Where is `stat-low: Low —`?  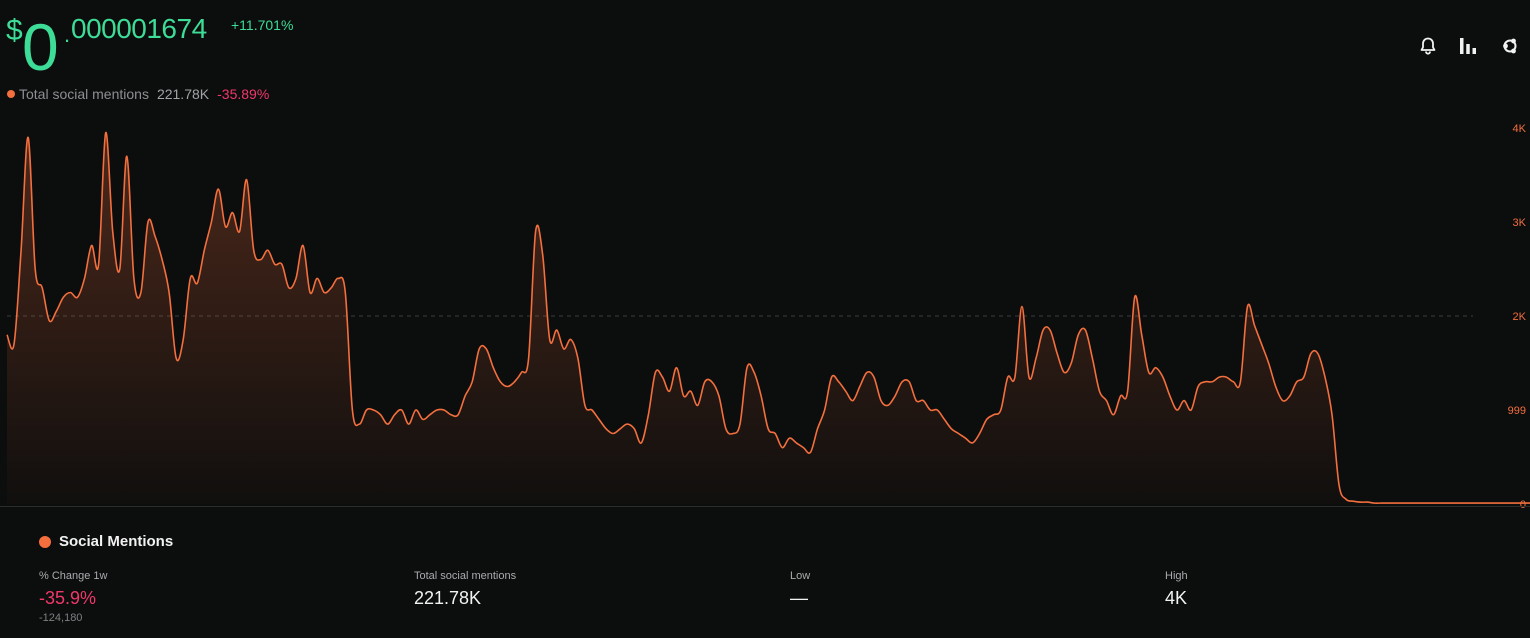 stat-low: Low — is located at coordinates (800, 589).